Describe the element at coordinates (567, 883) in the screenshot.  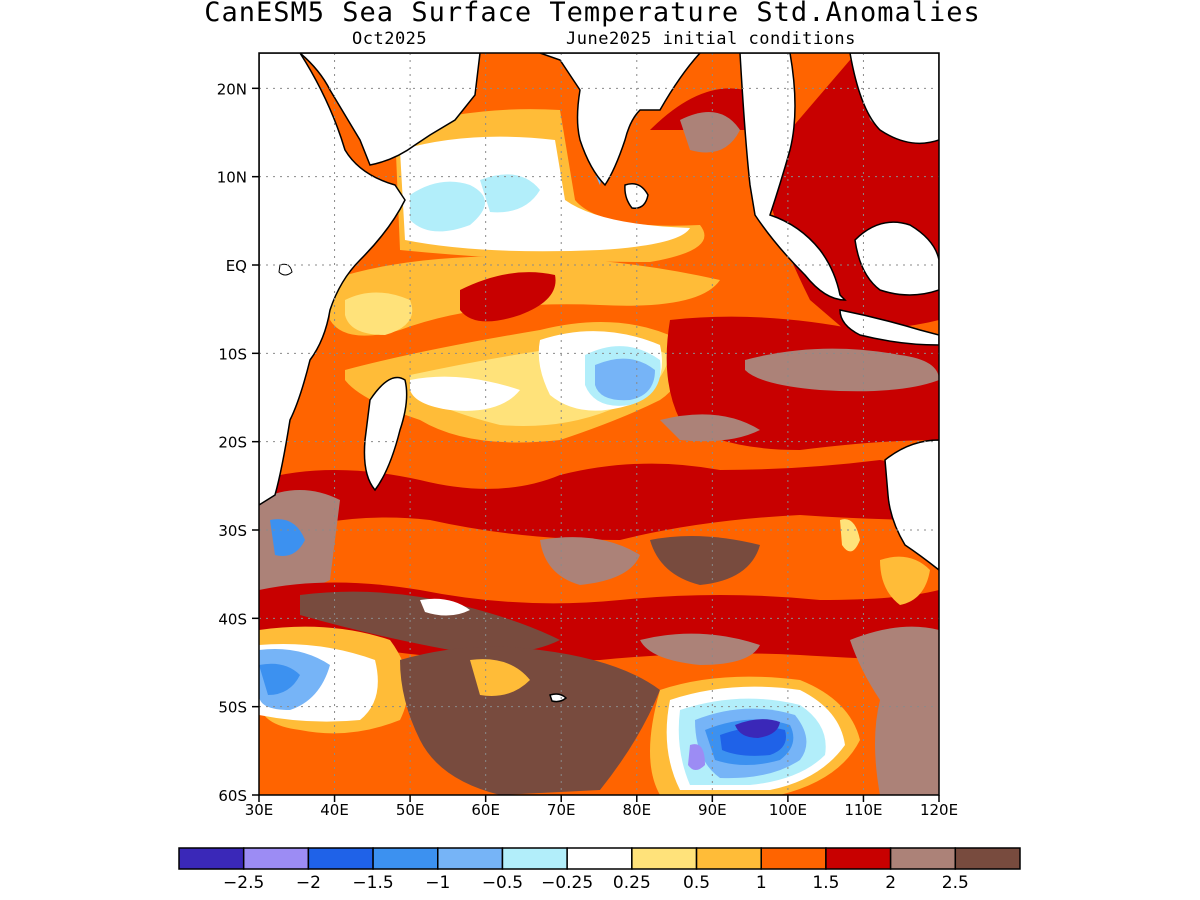
I see `colorbar-label: −0.25` at that location.